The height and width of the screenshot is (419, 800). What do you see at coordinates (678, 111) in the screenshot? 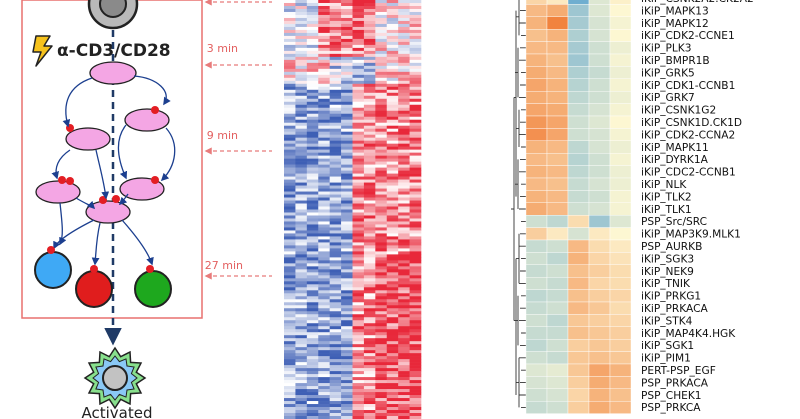
I see `kinase-row-label: iKiP_CSNK1G2` at bounding box center [678, 111].